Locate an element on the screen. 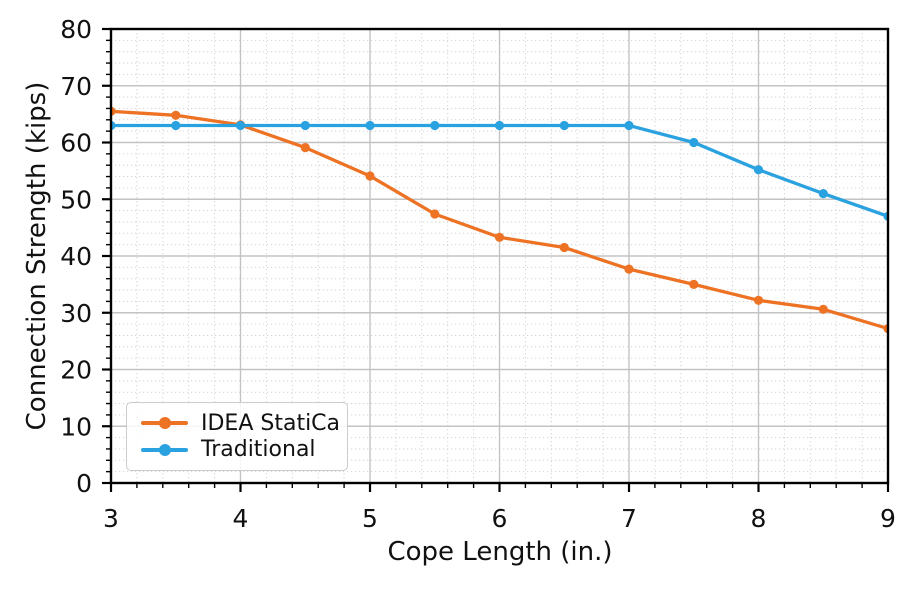 Image resolution: width=917 pixels, height=590 pixels. y-tick-label: 30 is located at coordinates (76, 313).